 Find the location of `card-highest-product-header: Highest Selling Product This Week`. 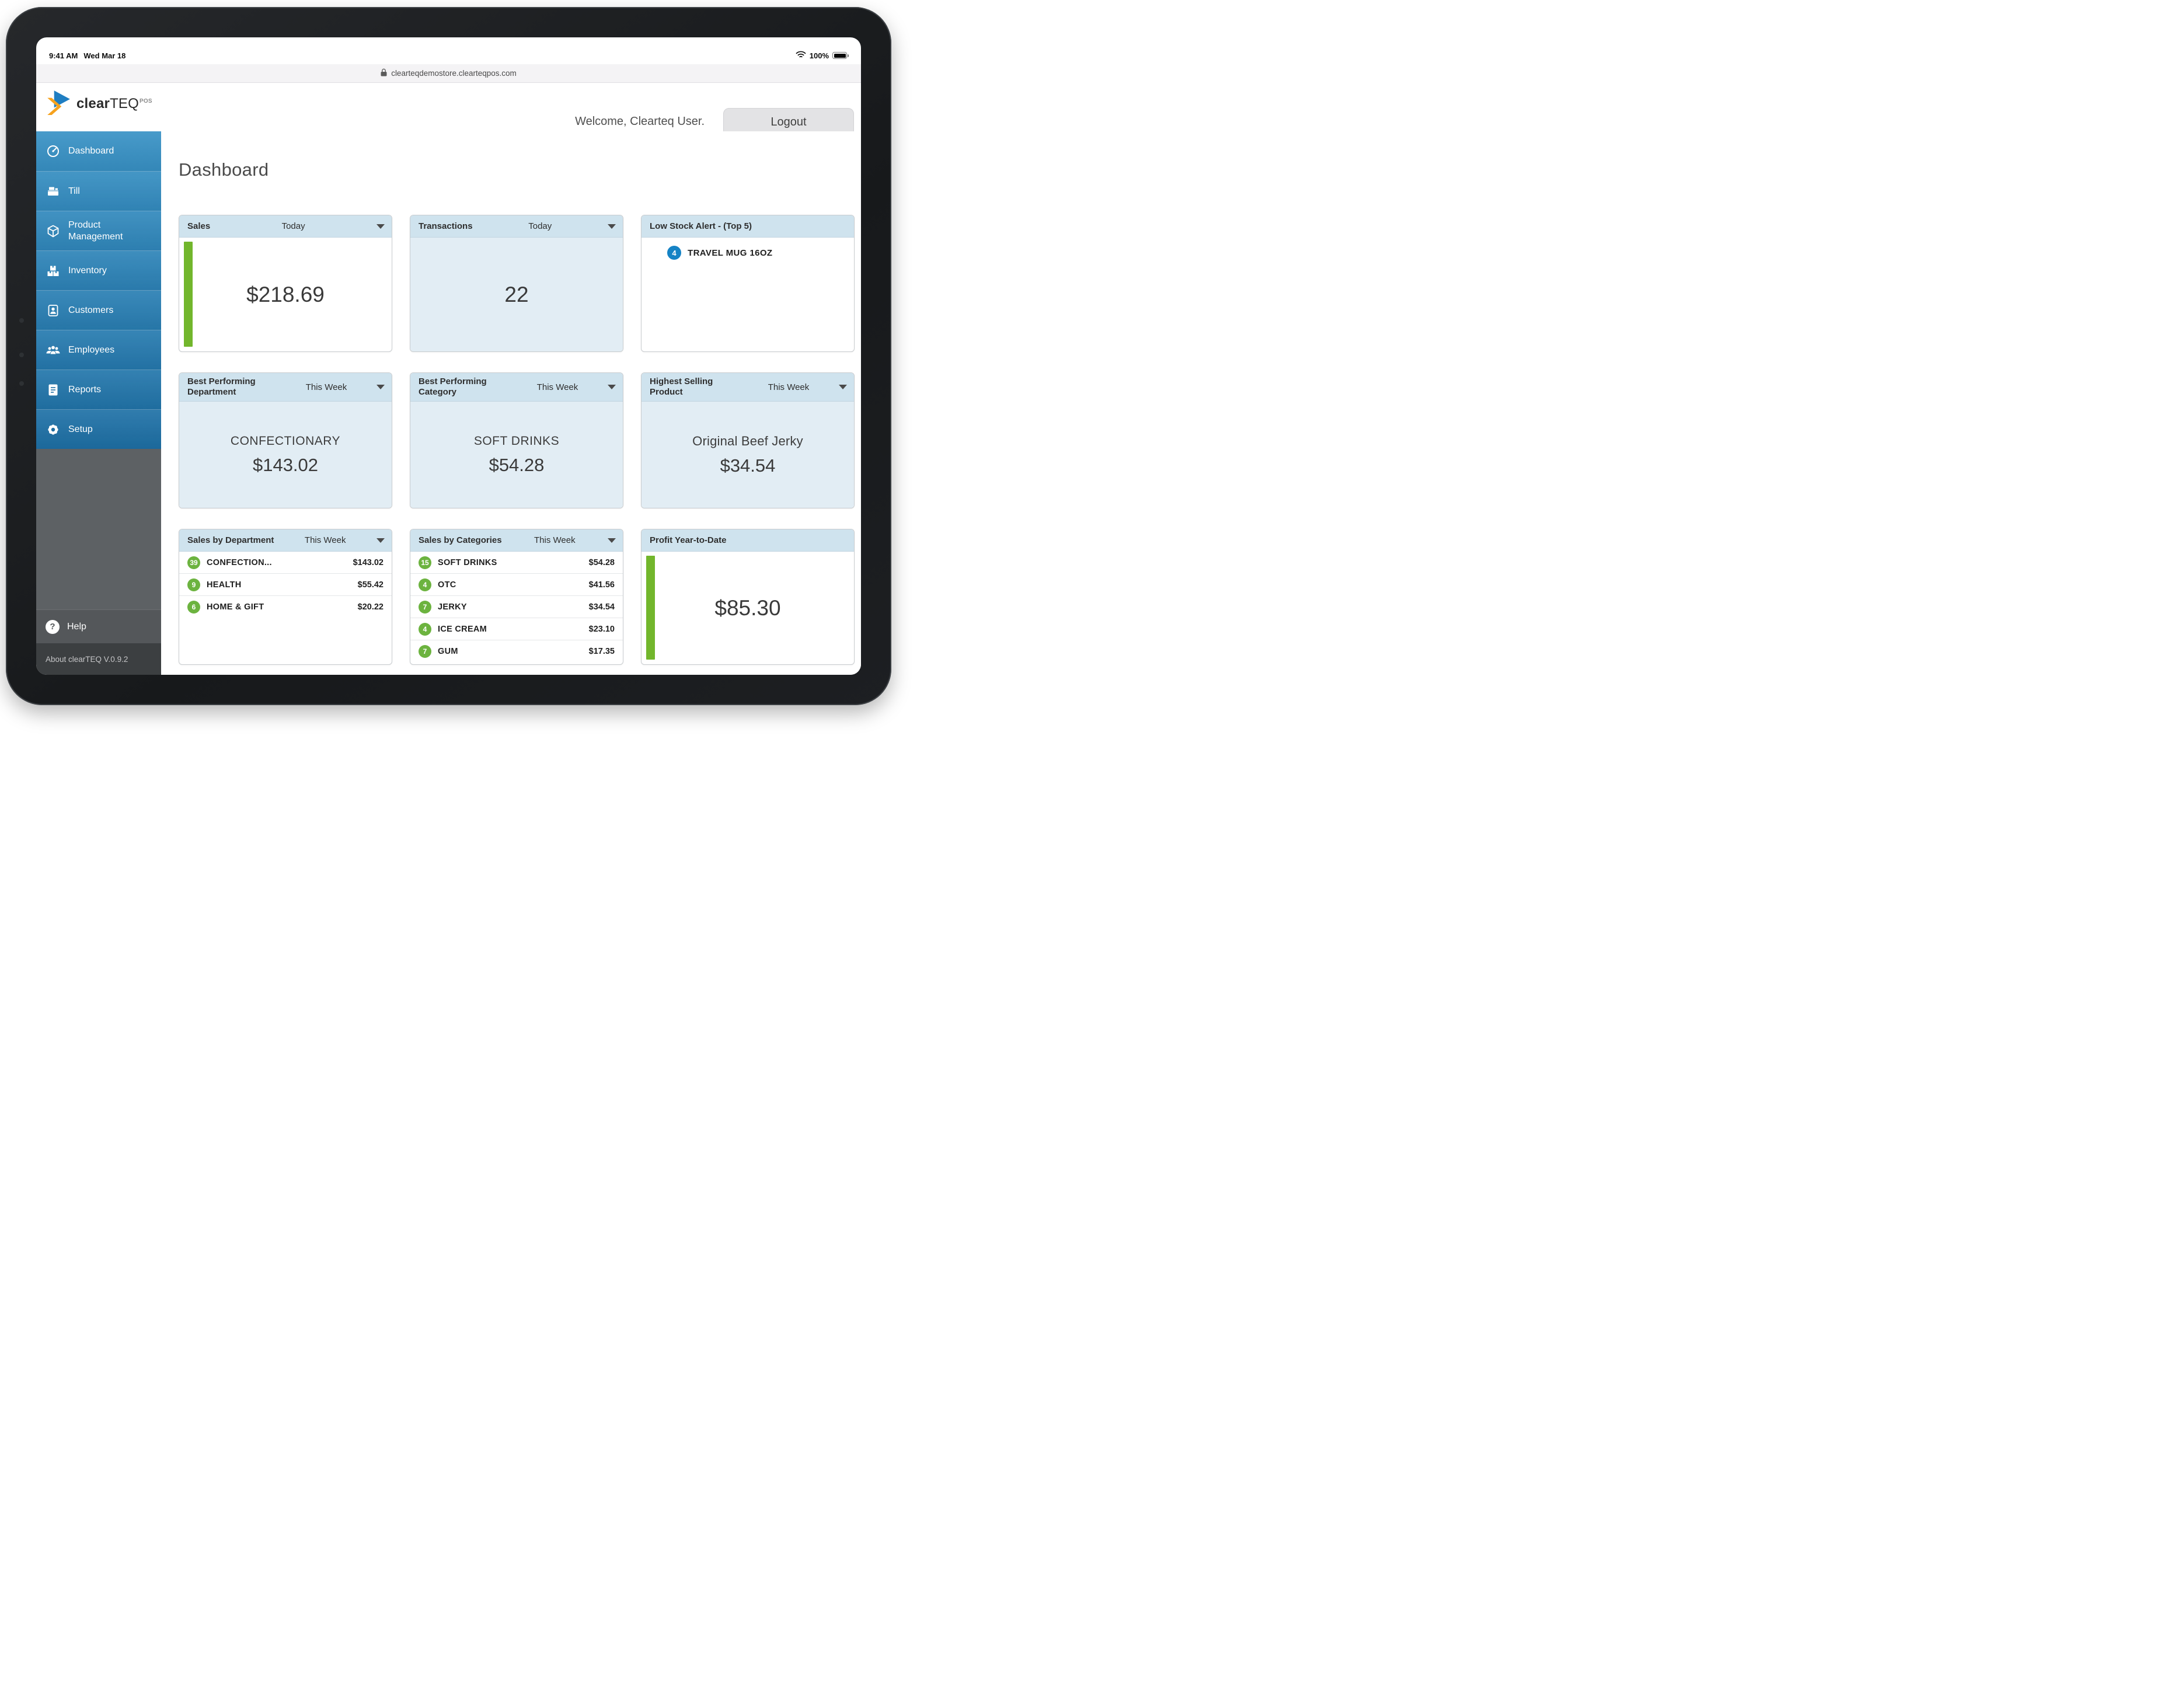

card-highest-product-header: Highest Selling Product This Week is located at coordinates (748, 388).